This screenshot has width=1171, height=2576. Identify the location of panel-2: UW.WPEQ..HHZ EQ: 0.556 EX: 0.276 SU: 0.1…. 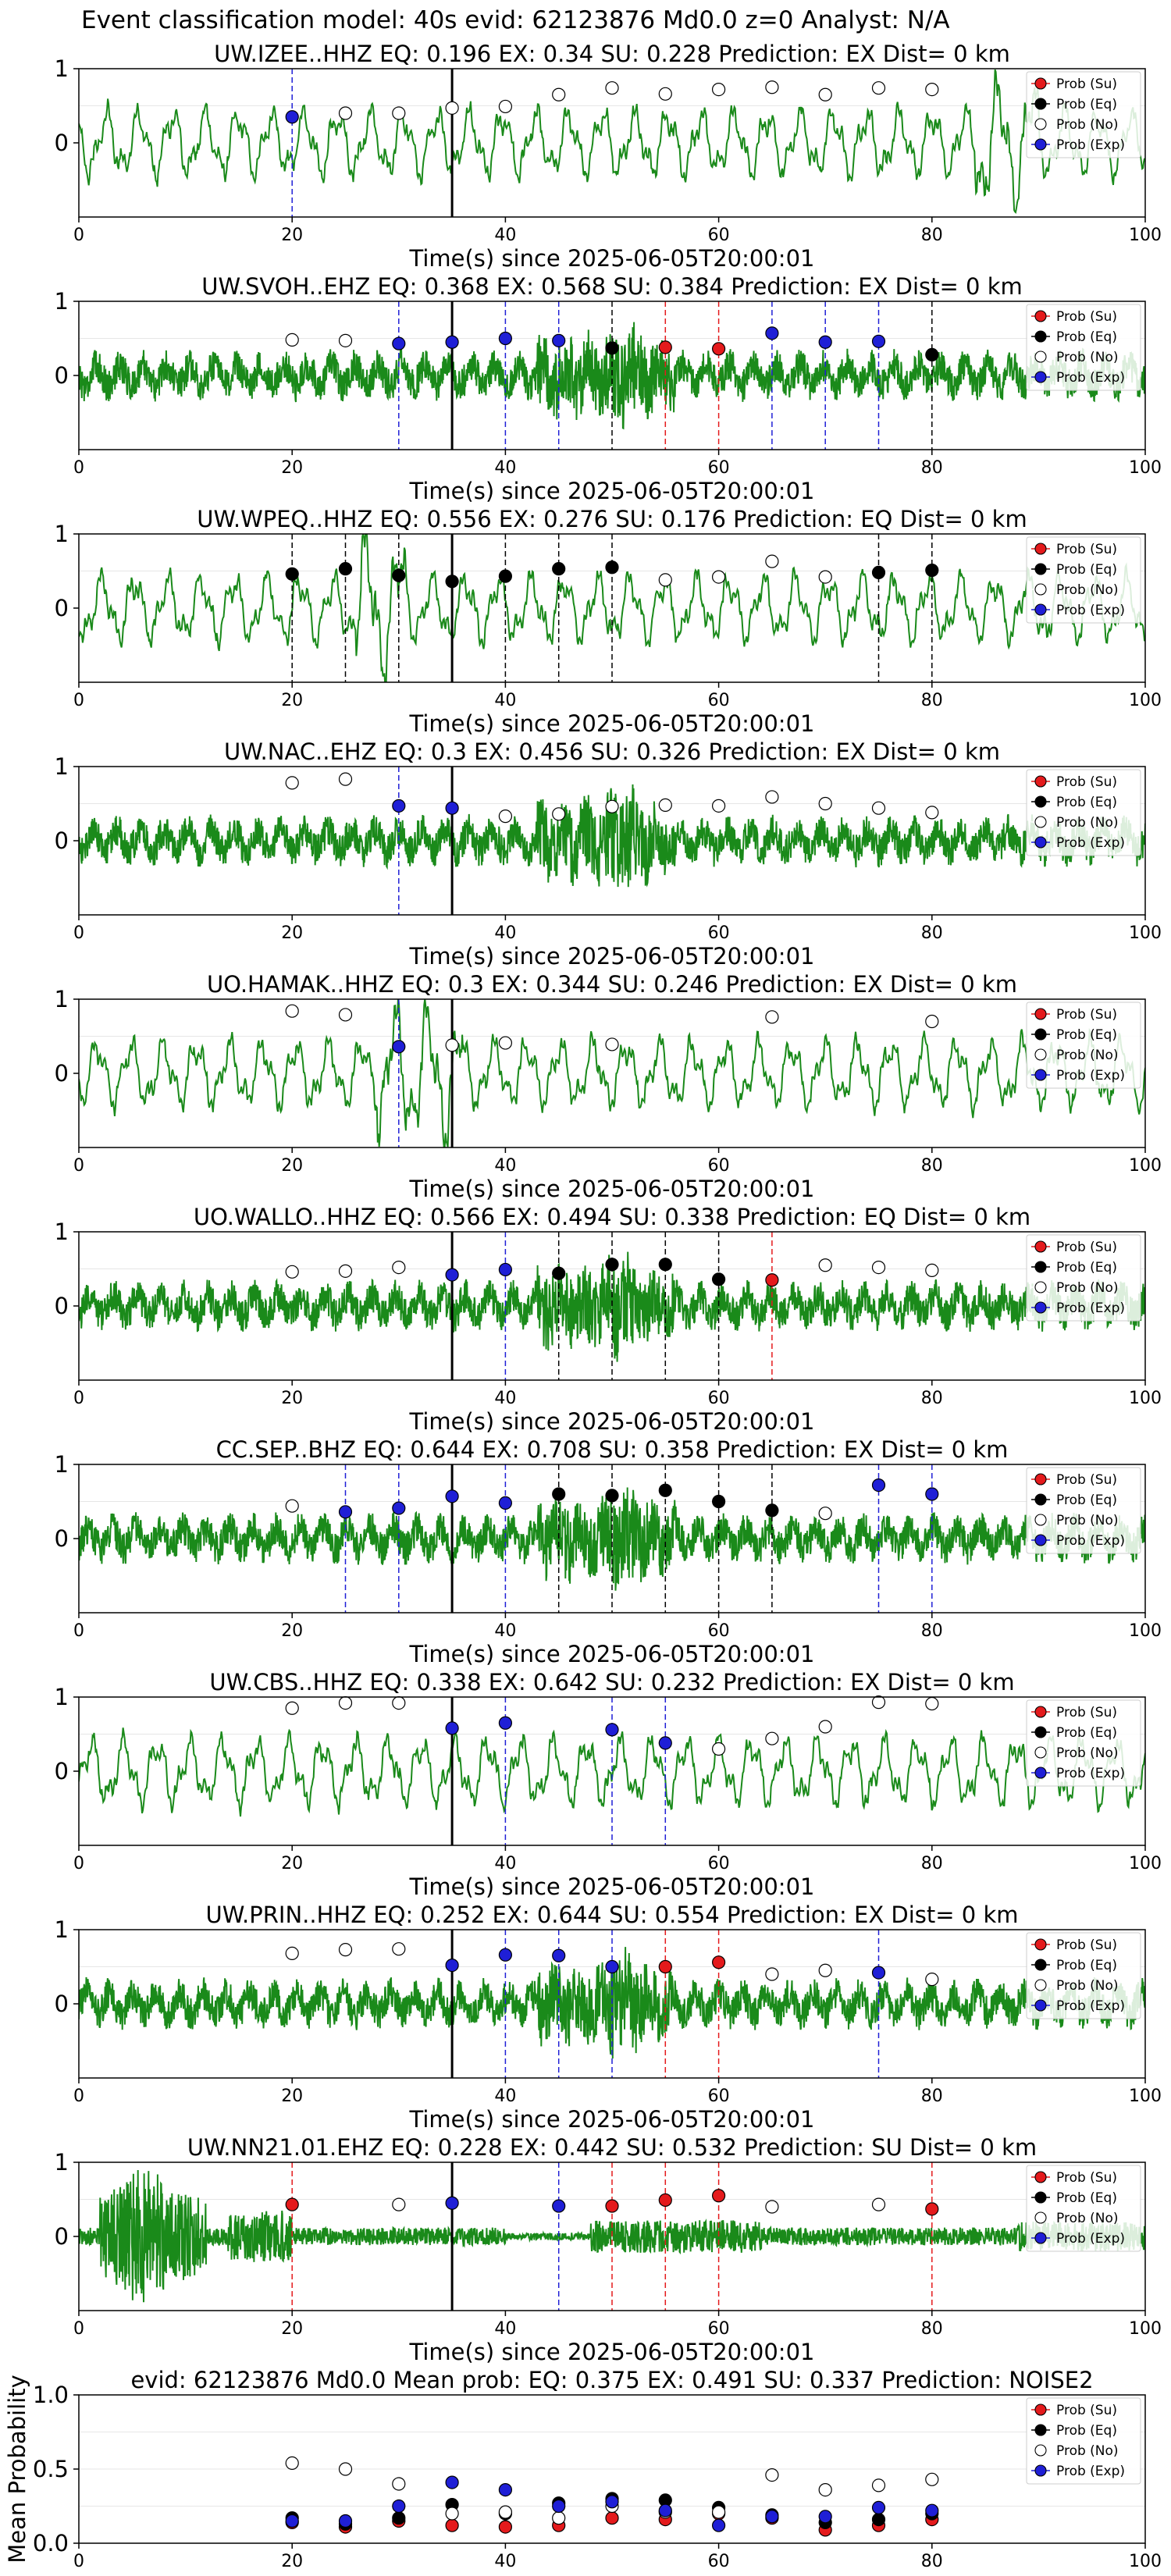
(608, 621).